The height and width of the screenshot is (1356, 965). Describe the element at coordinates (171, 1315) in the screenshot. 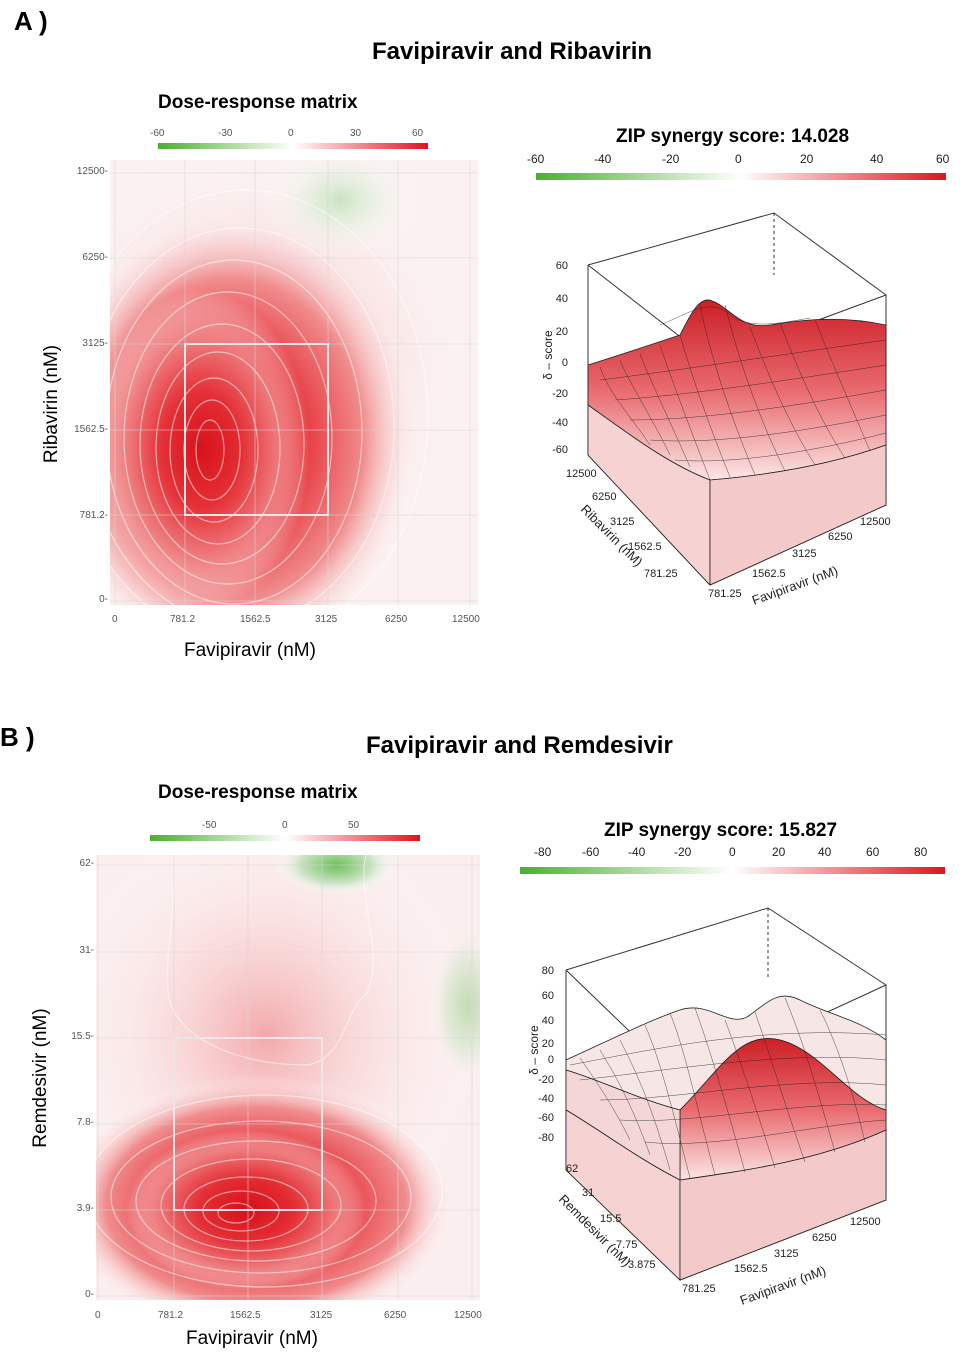

I see `x-tick: 781.2` at that location.